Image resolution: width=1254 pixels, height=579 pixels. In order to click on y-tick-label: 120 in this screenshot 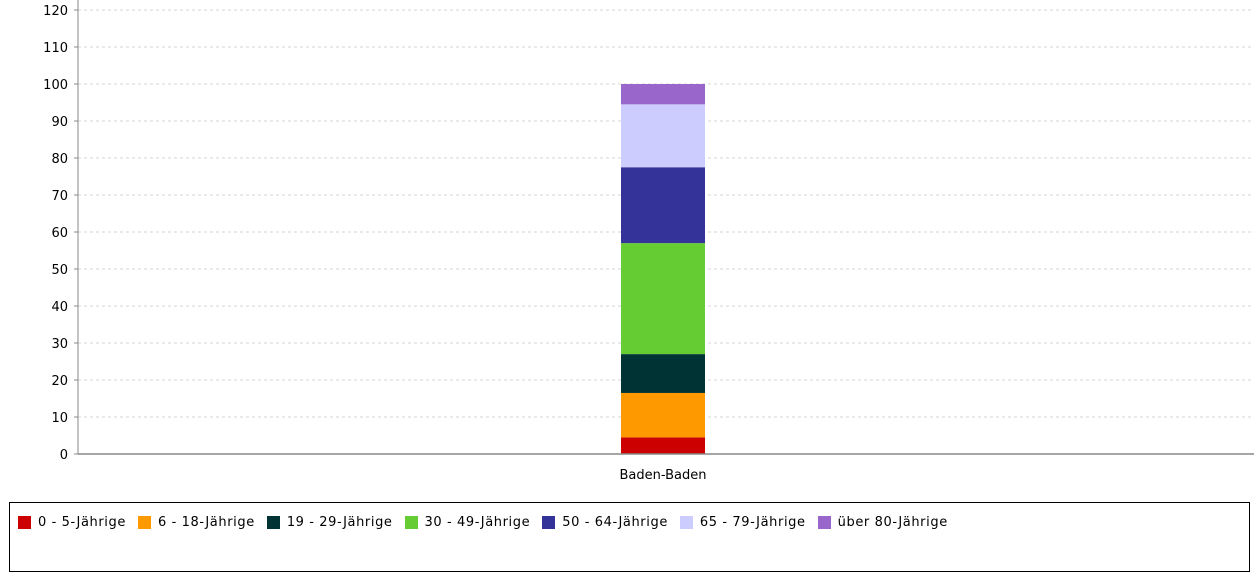, I will do `click(55, 11)`.